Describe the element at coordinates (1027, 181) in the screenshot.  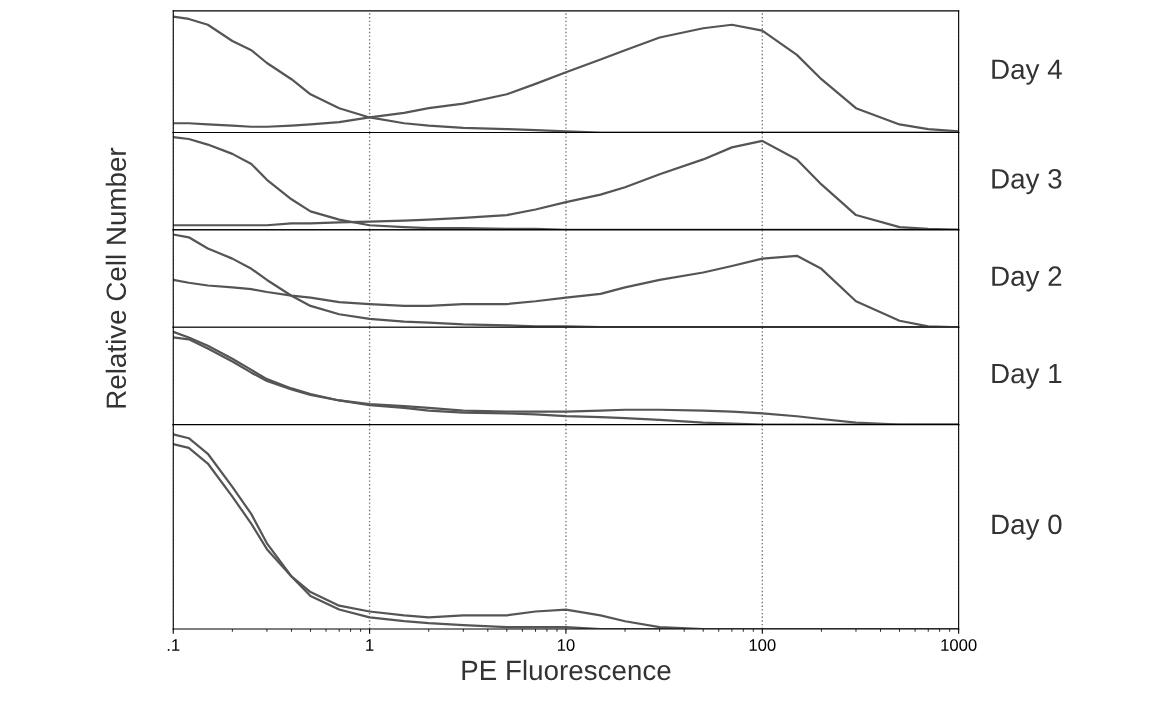
I see `text: Day 3` at that location.